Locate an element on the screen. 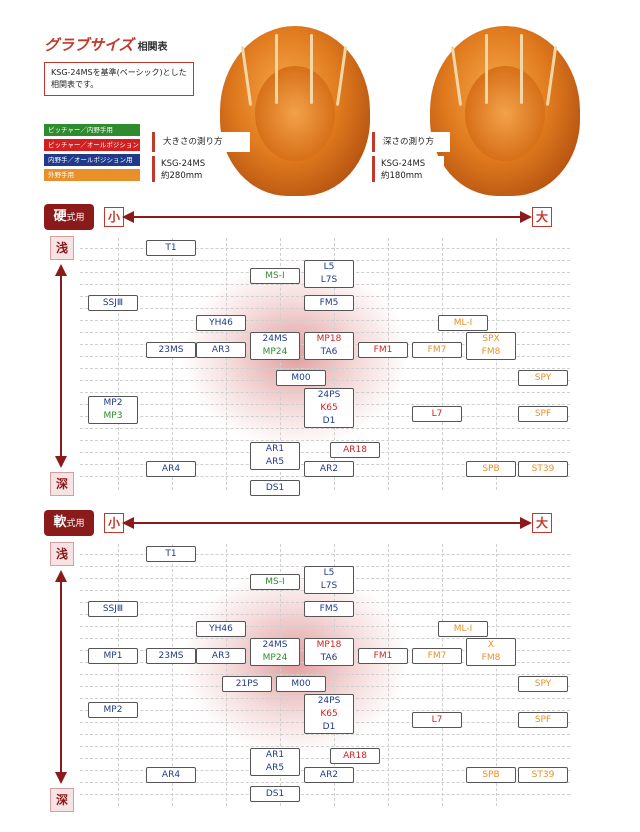  glove-model-label: SPB is located at coordinates (491, 469).